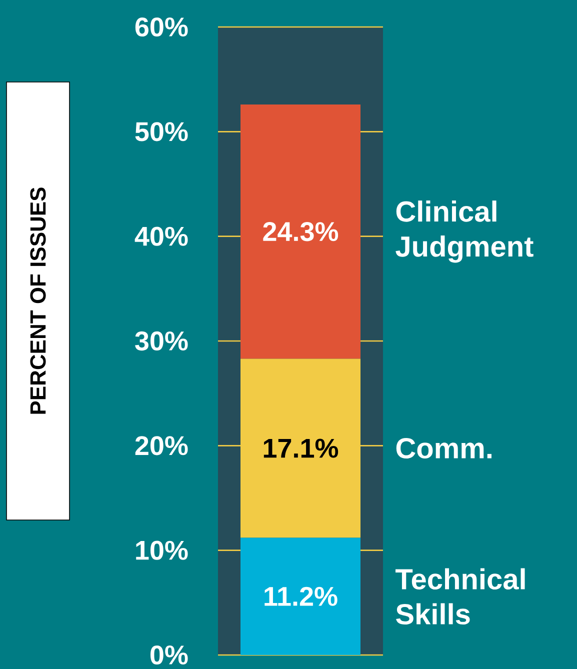 The width and height of the screenshot is (577, 669). I want to click on data-label: 11.2%, so click(301, 596).